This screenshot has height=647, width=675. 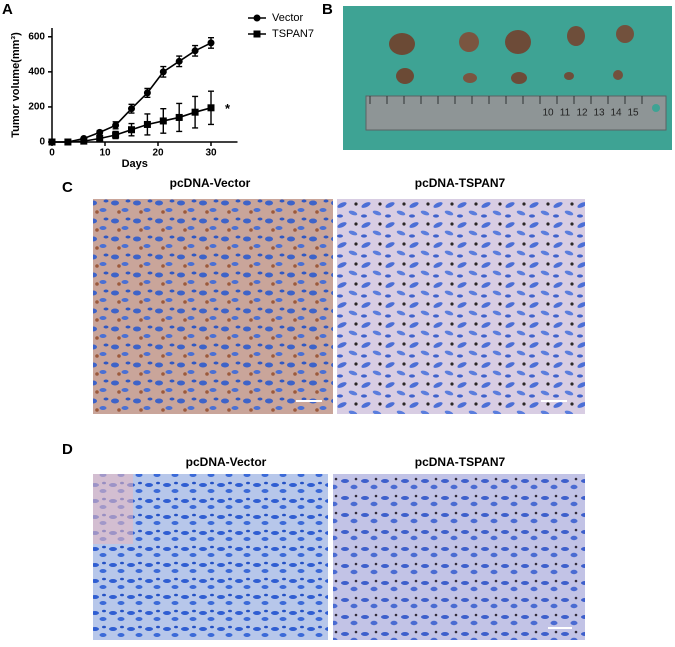 I want to click on panel-label: C, so click(x=67, y=187).